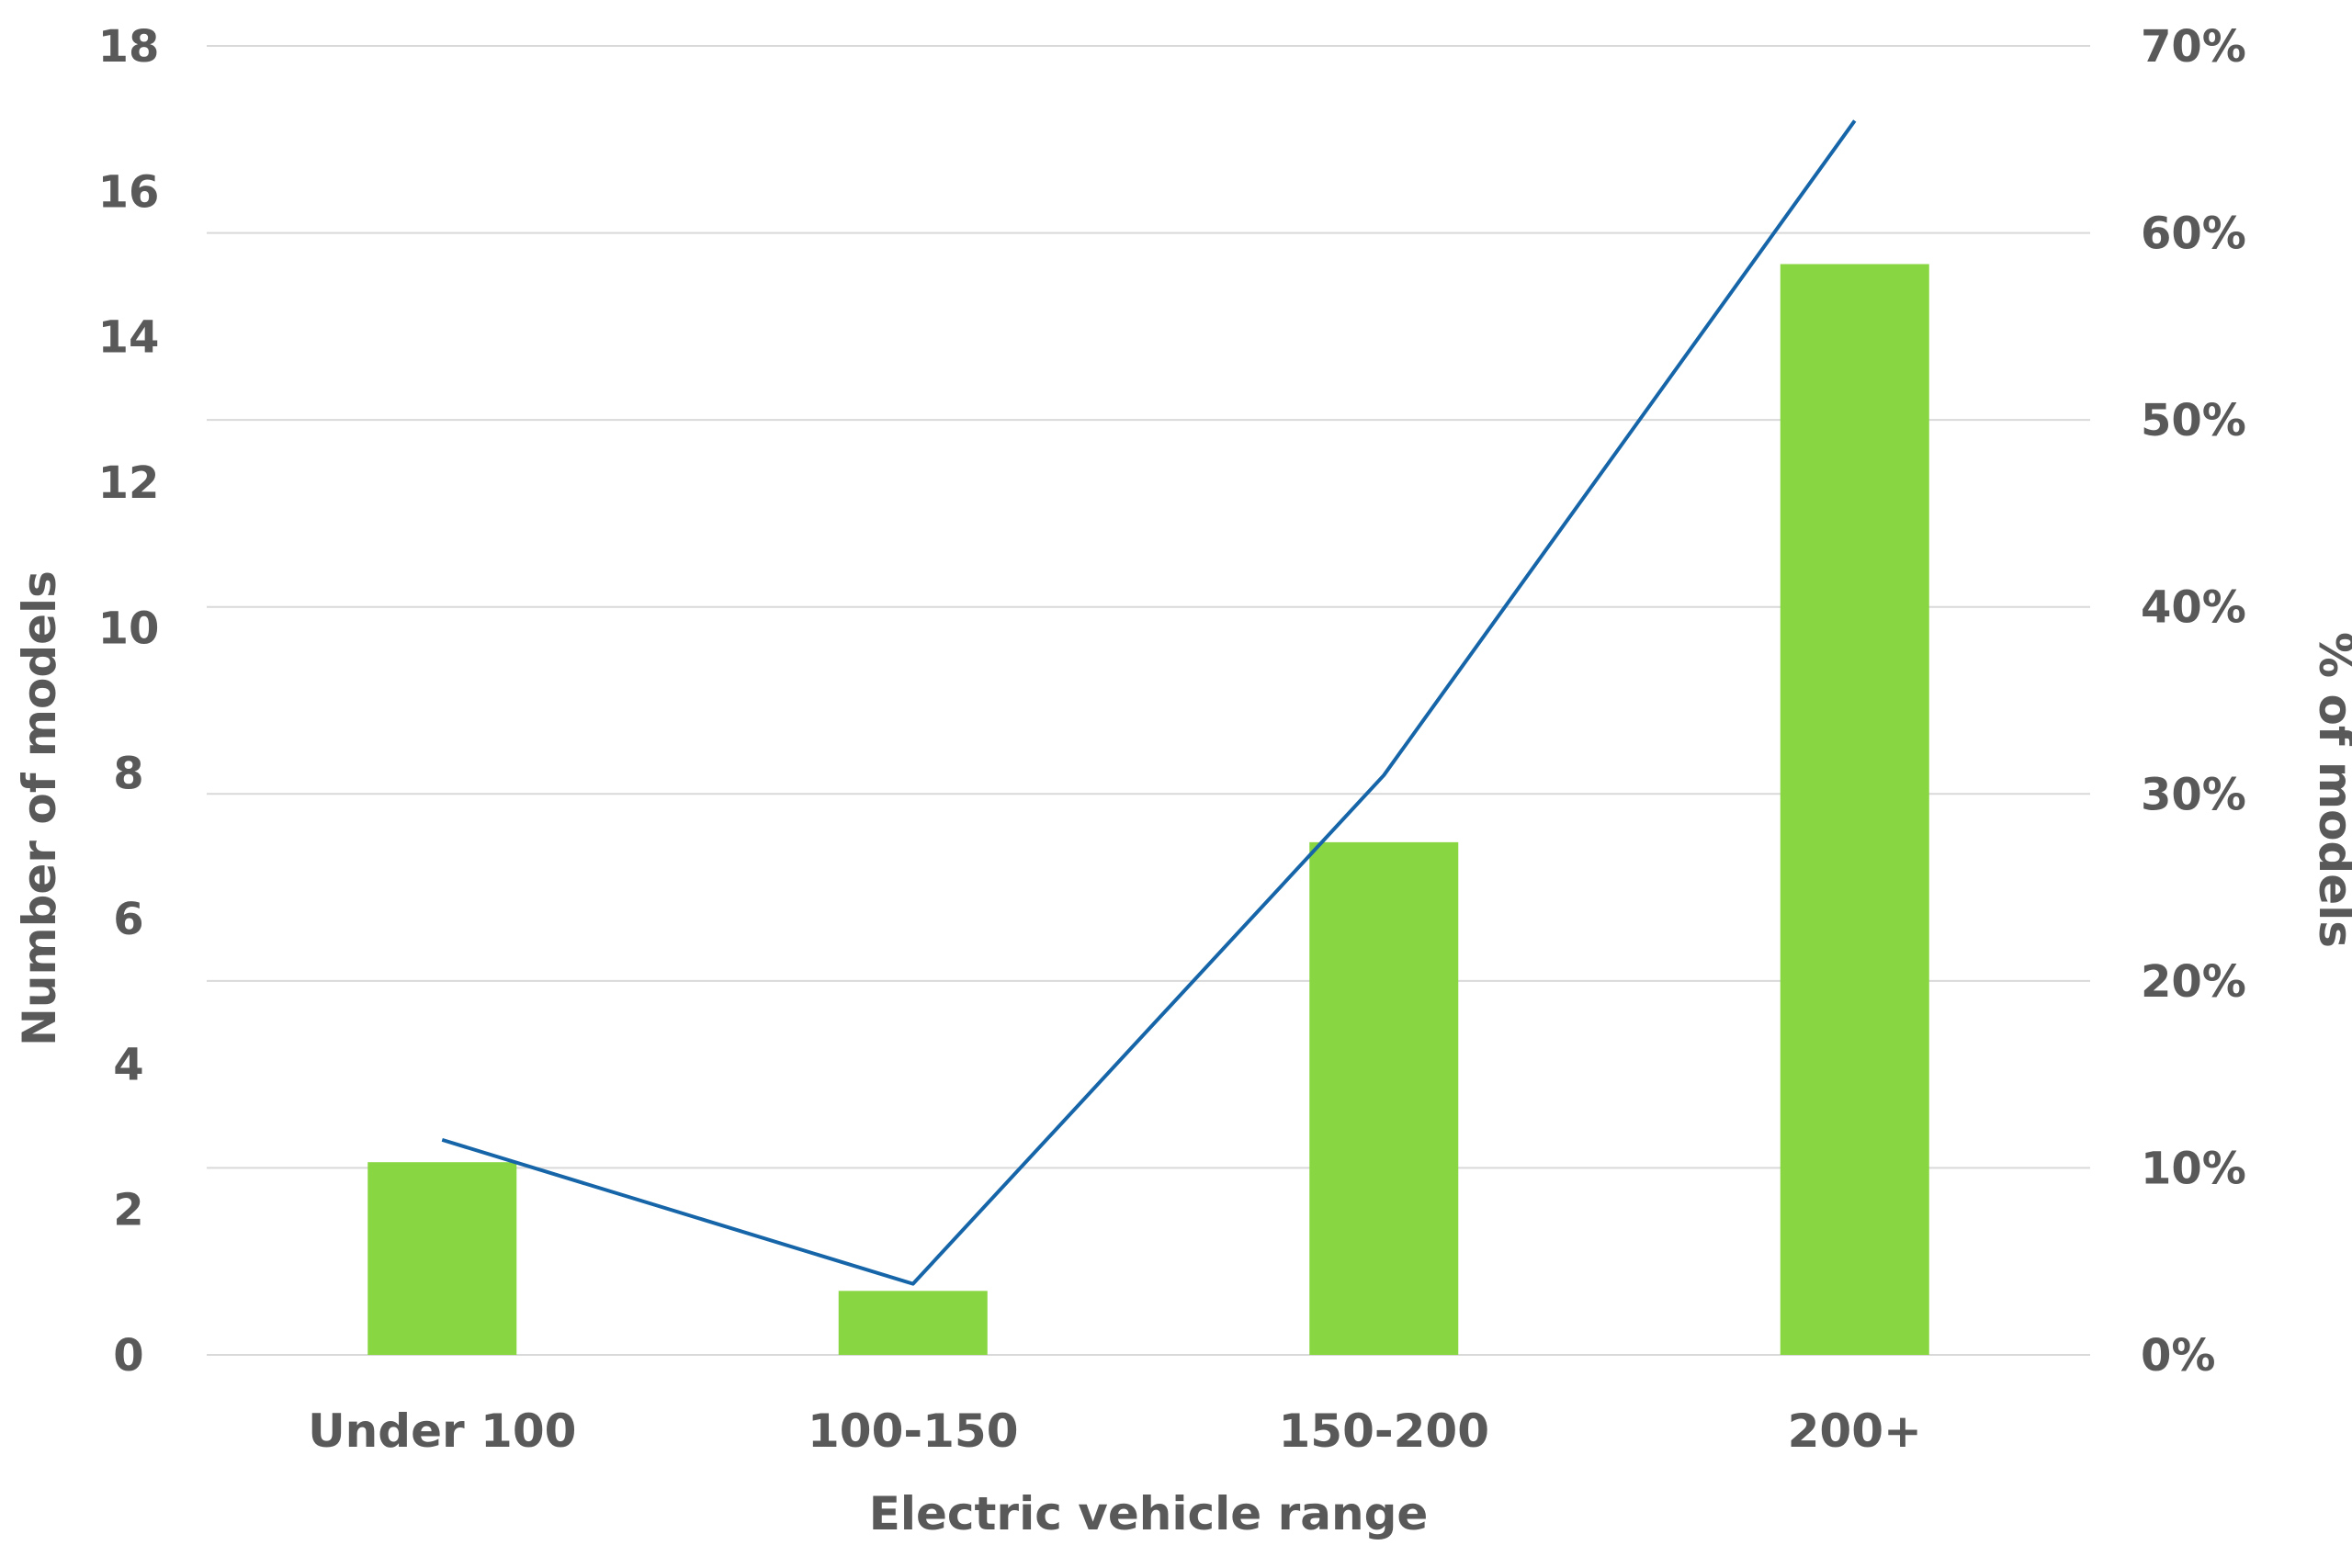  Describe the element at coordinates (1115, 1431) in the screenshot. I see `category-labels: Under 100 100-150 150-200 200+` at that location.